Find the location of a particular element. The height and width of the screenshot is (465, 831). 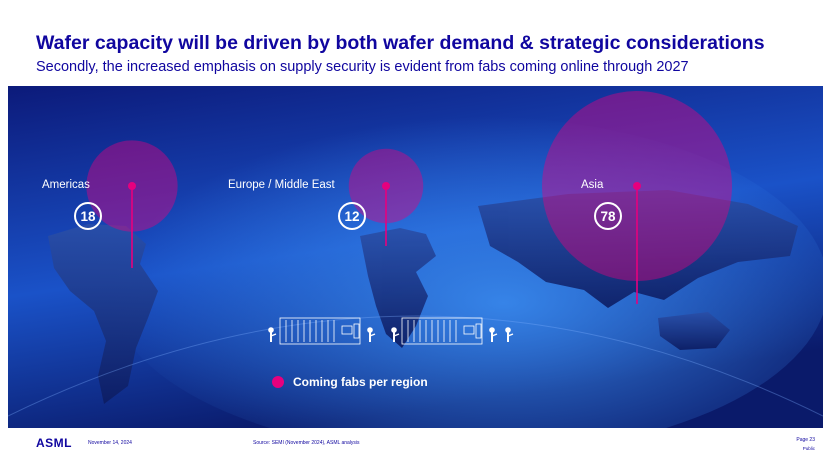

value-label-americas: 18 is located at coordinates (88, 216).